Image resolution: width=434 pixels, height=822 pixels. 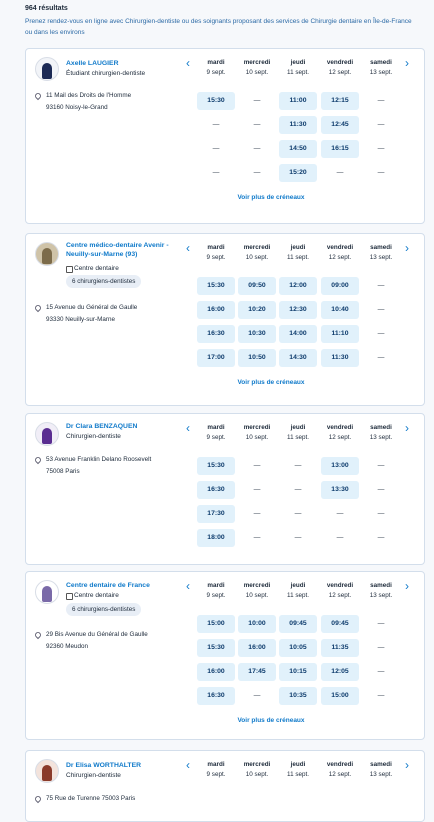 I want to click on time-slot: 16:15, so click(x=340, y=149).